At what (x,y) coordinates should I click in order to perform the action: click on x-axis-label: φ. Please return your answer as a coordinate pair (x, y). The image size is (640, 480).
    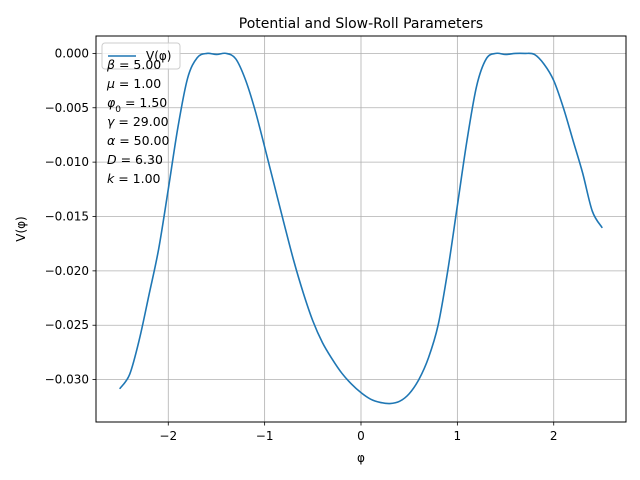
    Looking at the image, I should click on (361, 458).